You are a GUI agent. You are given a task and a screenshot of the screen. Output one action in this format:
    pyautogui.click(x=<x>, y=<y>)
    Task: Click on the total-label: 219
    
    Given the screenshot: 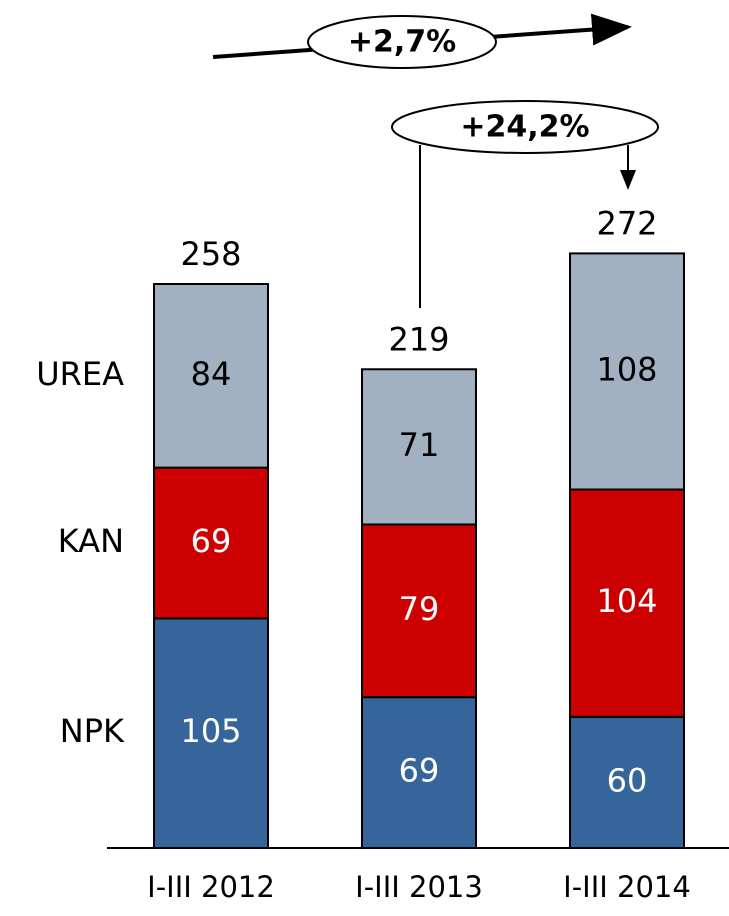 What is the action you would take?
    pyautogui.click(x=418, y=339)
    